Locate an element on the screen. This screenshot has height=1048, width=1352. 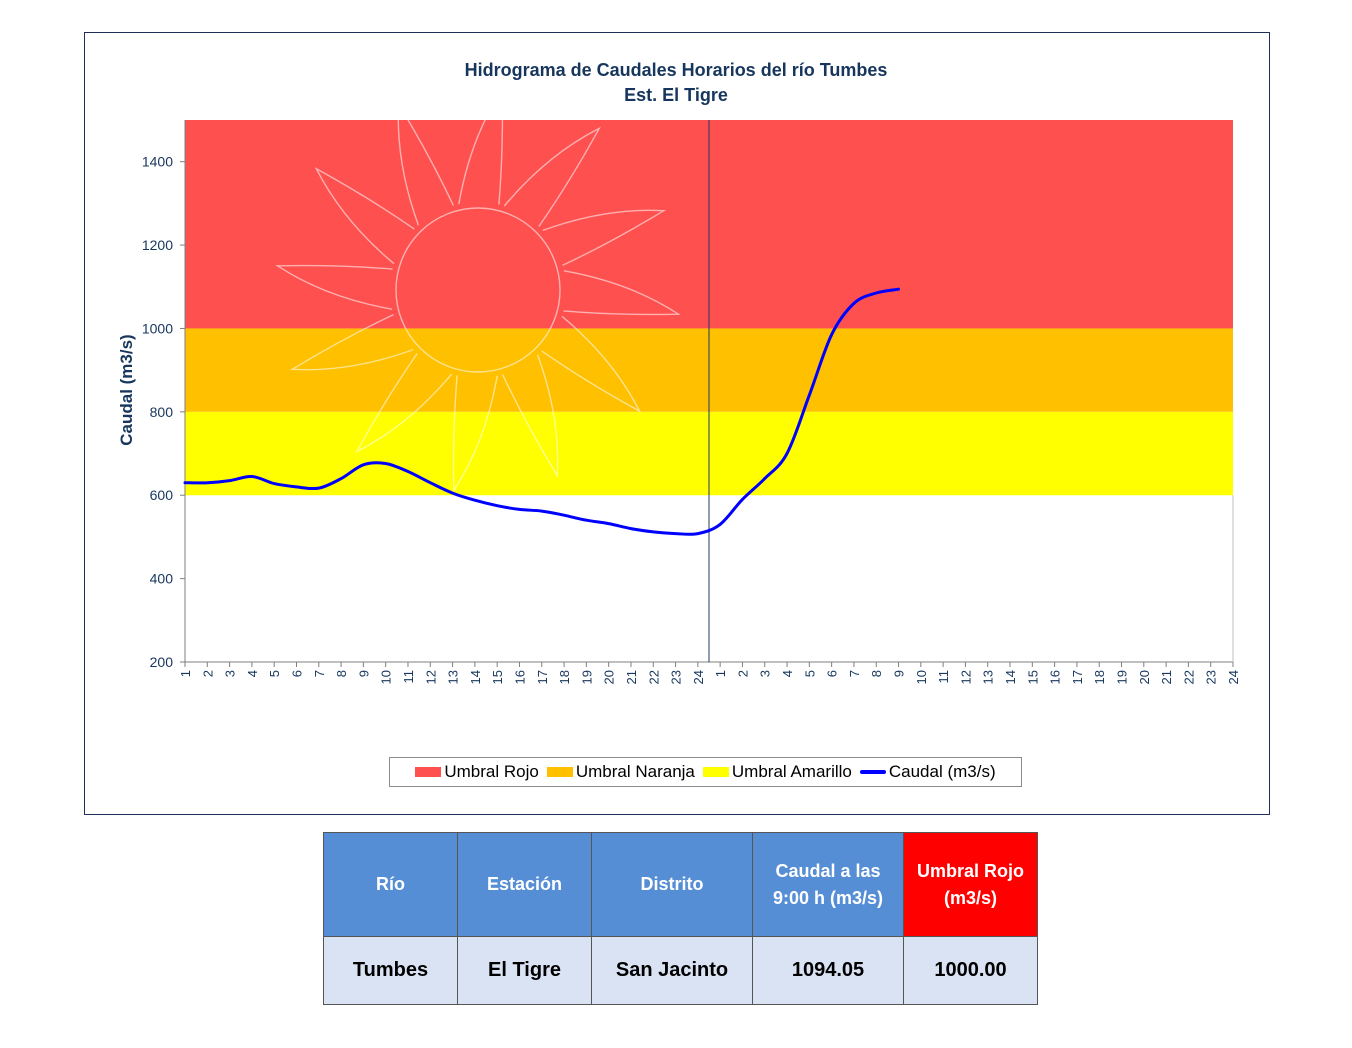
header-estacion: Estación is located at coordinates (524, 884).